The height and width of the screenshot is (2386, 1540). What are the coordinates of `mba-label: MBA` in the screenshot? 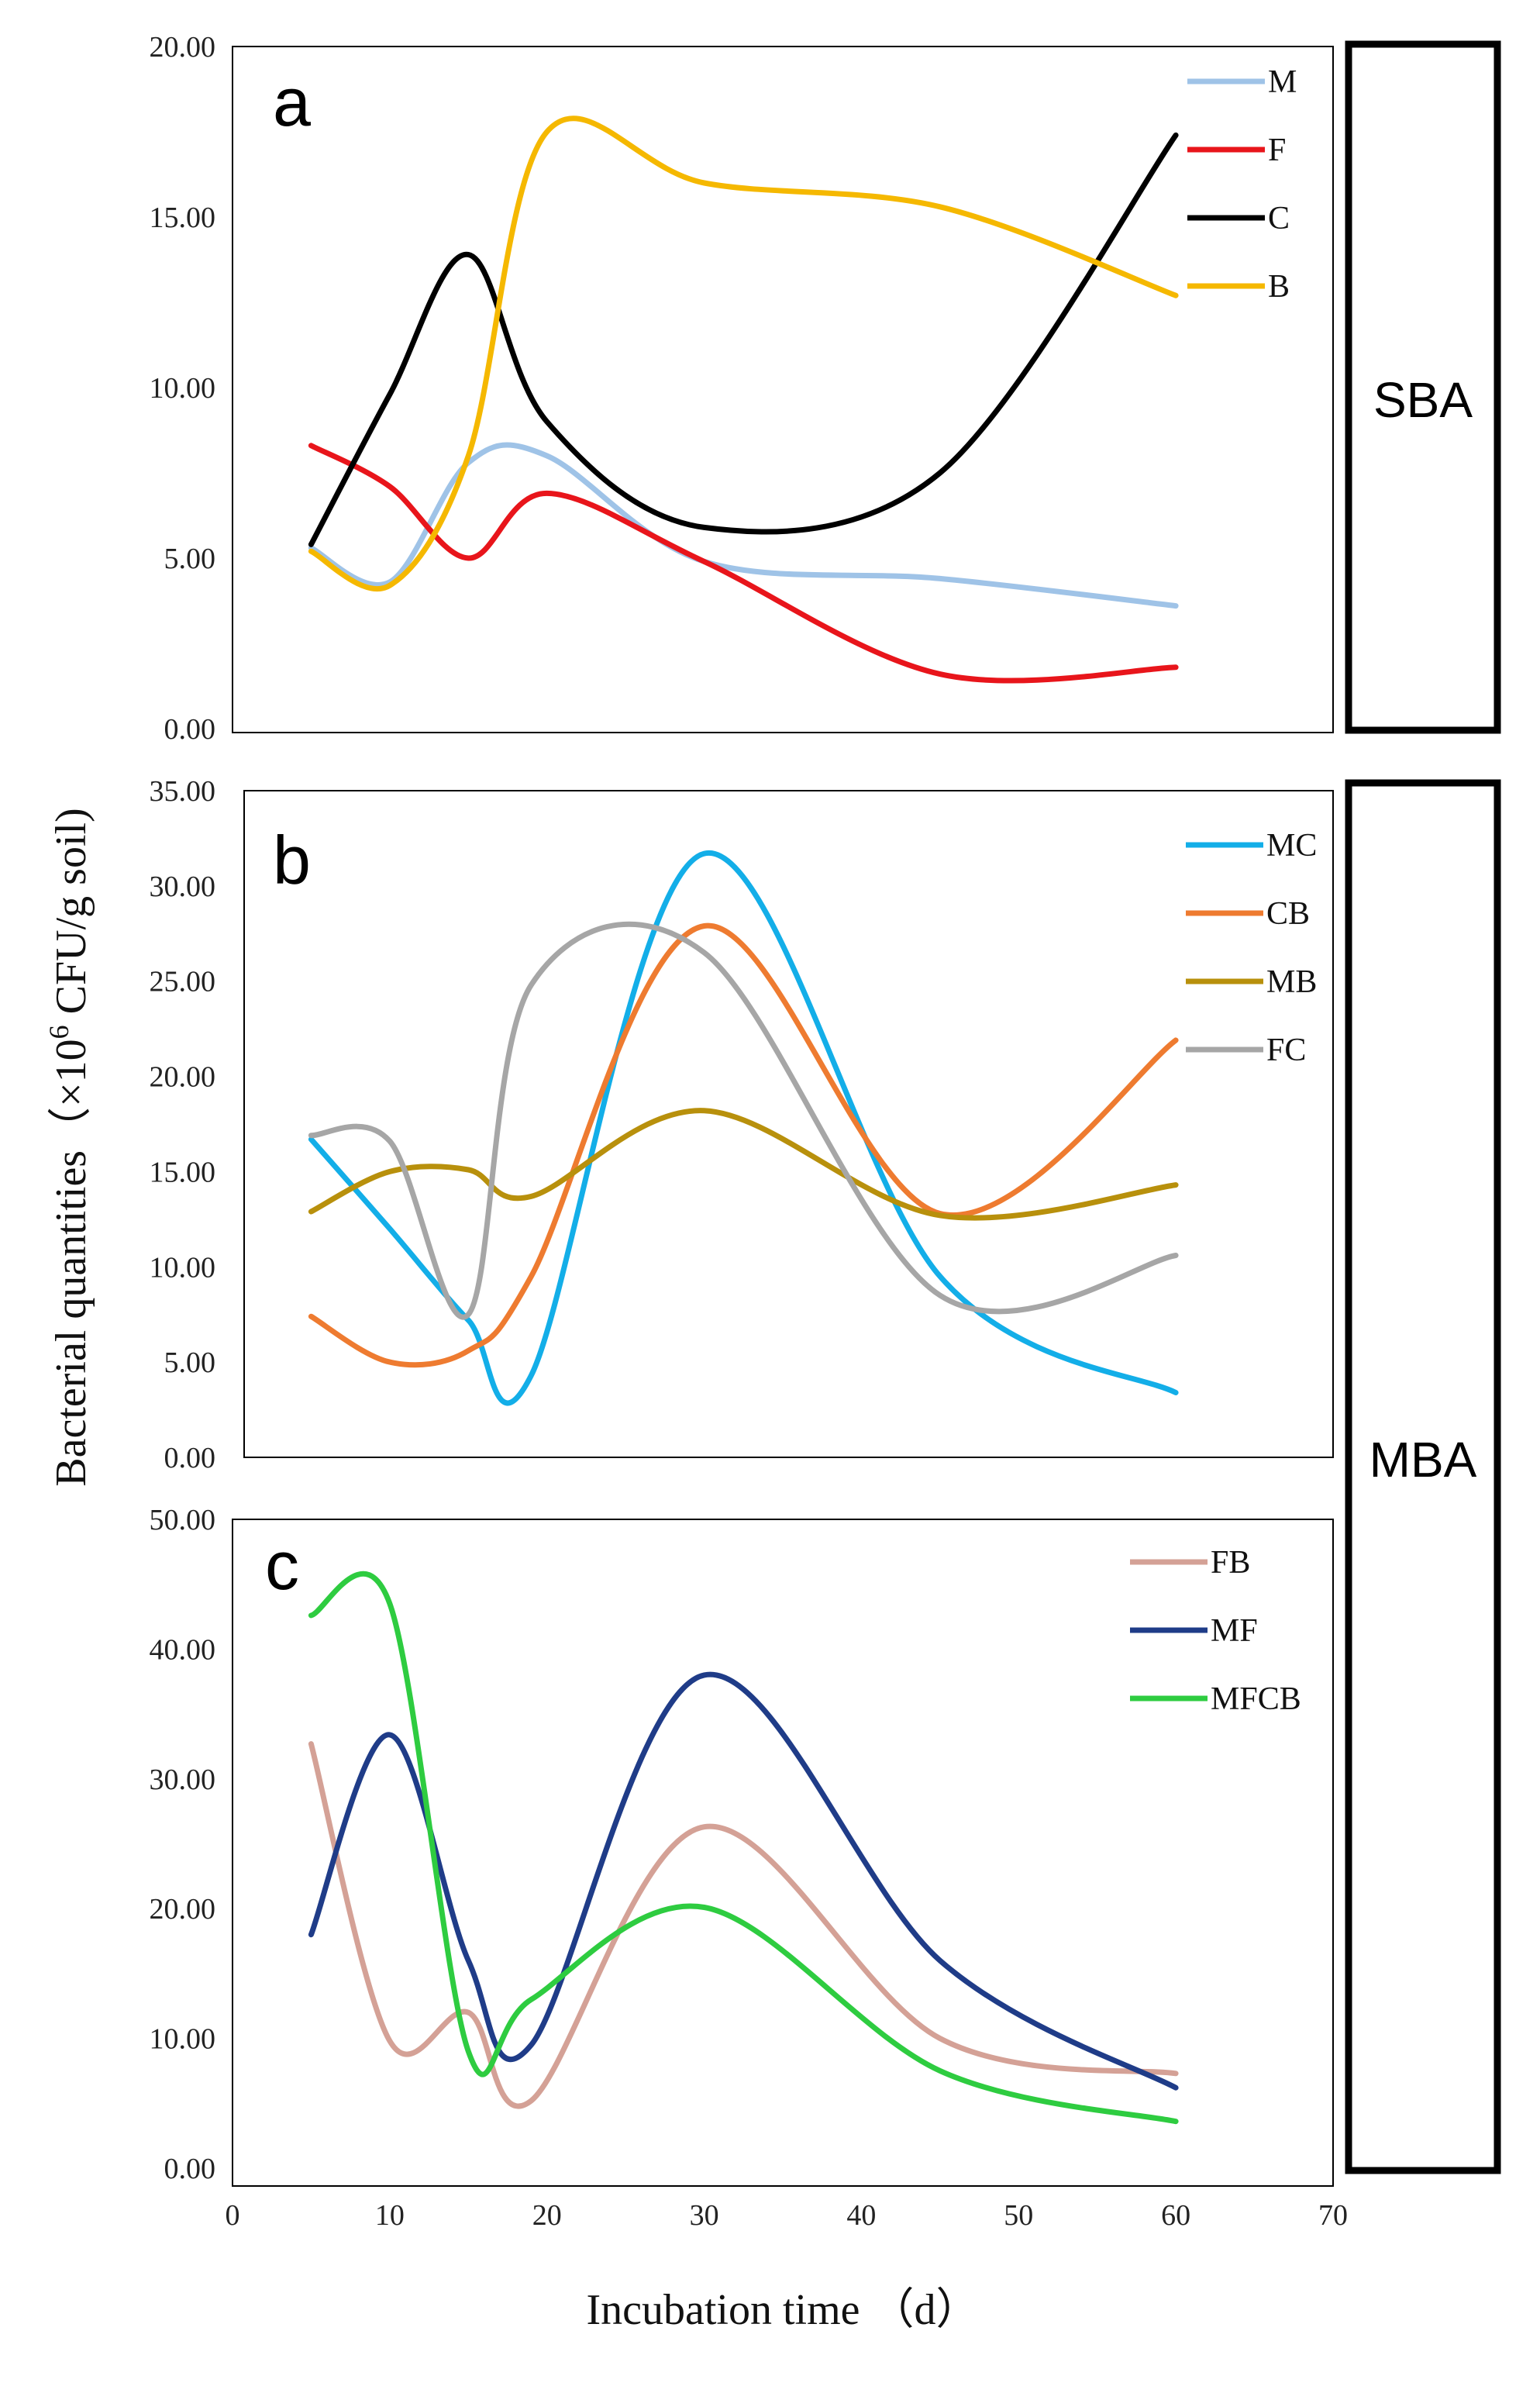 It's located at (1423, 1460).